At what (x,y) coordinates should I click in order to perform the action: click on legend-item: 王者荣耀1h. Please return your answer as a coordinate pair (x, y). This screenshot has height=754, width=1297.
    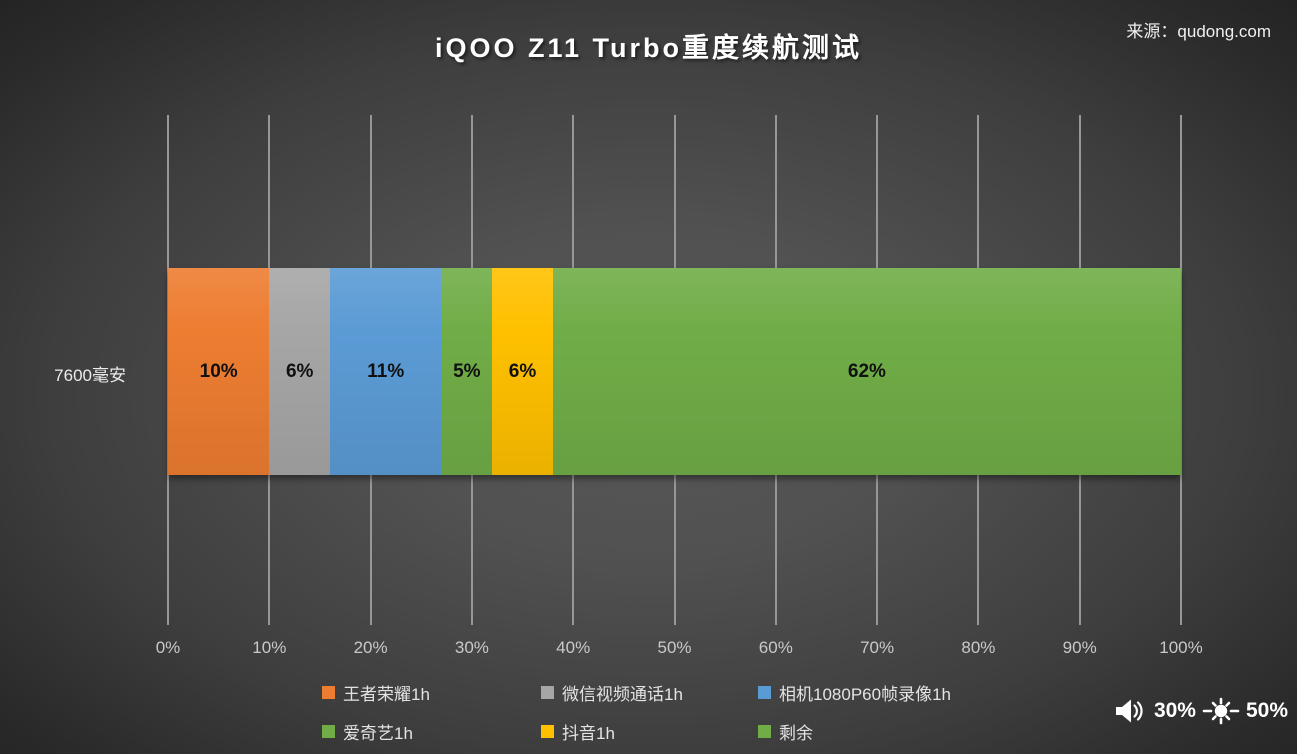
    Looking at the image, I should click on (431, 692).